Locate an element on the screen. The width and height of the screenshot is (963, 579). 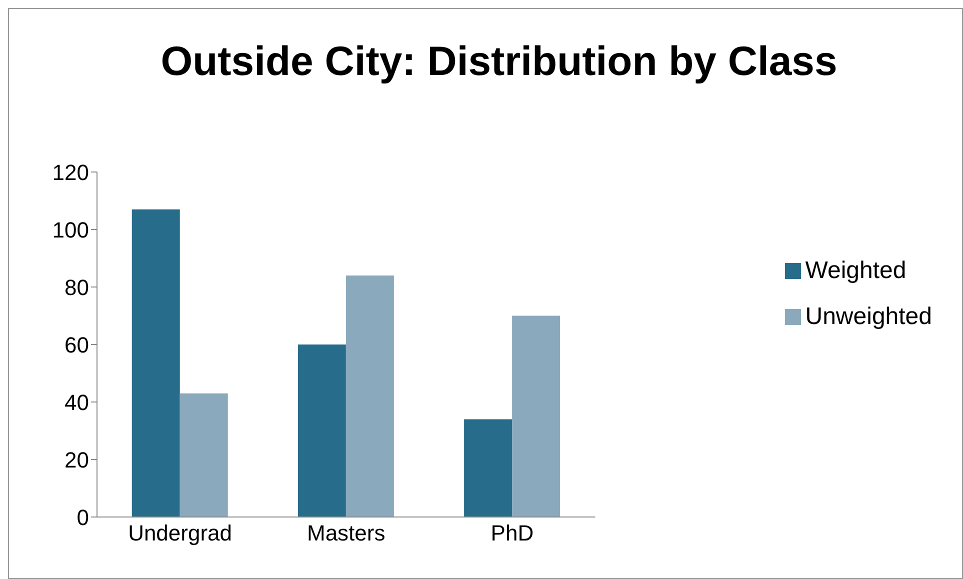
y-tick-label: 40 is located at coordinates (76, 402).